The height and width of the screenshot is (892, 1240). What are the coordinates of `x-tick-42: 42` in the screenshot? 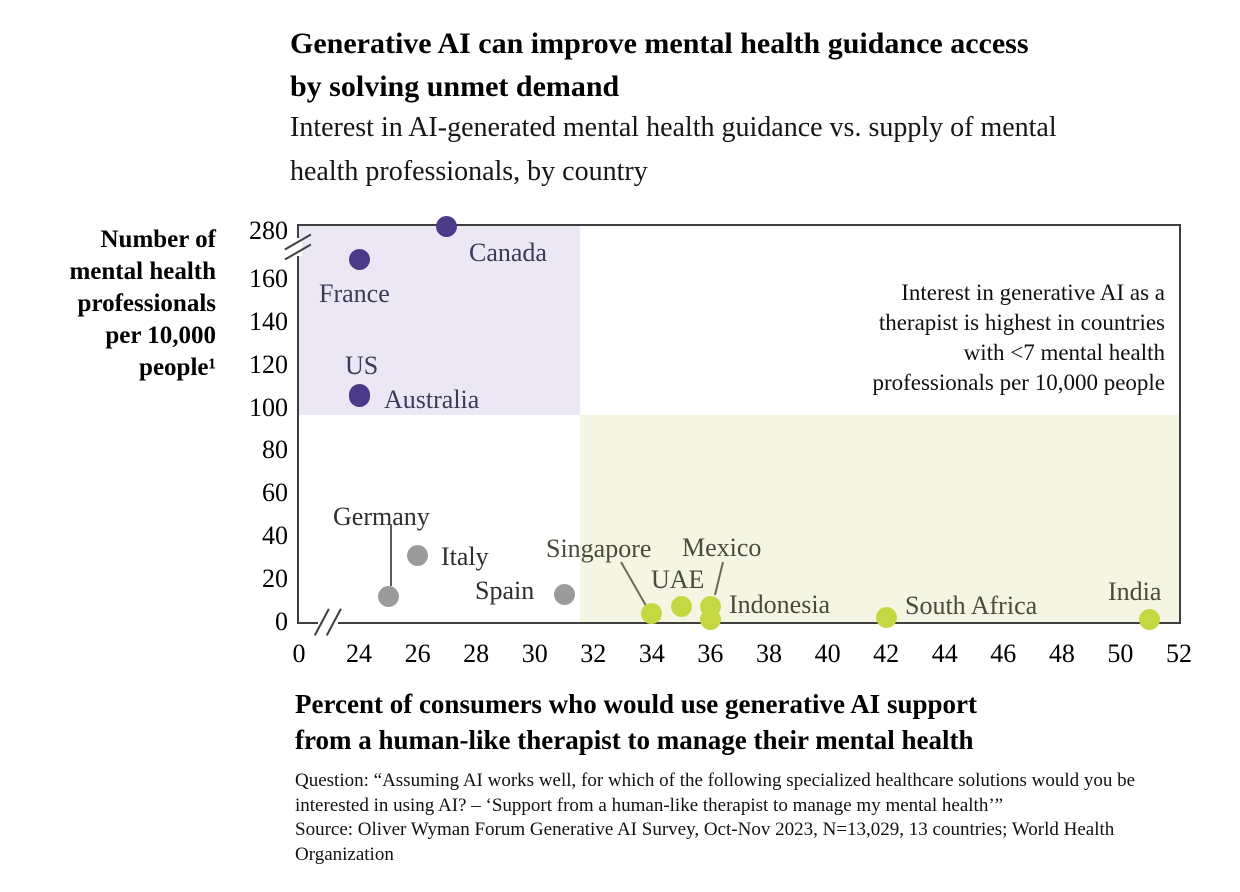 It's located at (886, 653).